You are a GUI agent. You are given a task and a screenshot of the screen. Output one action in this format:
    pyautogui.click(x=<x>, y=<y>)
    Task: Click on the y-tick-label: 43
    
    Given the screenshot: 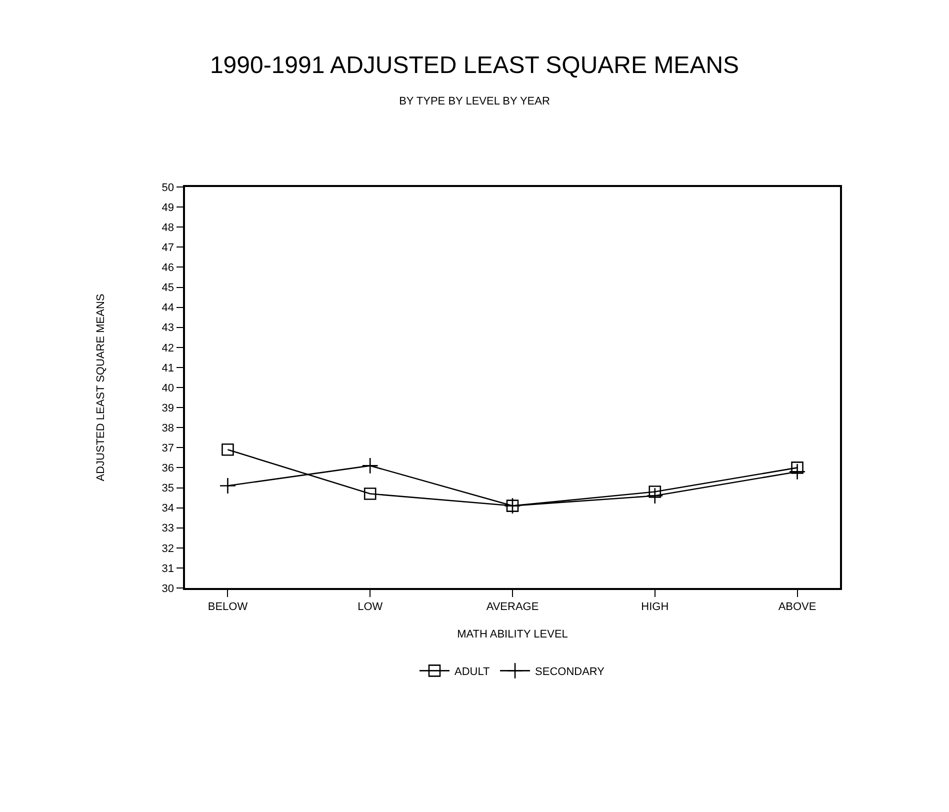 What is the action you would take?
    pyautogui.click(x=168, y=328)
    